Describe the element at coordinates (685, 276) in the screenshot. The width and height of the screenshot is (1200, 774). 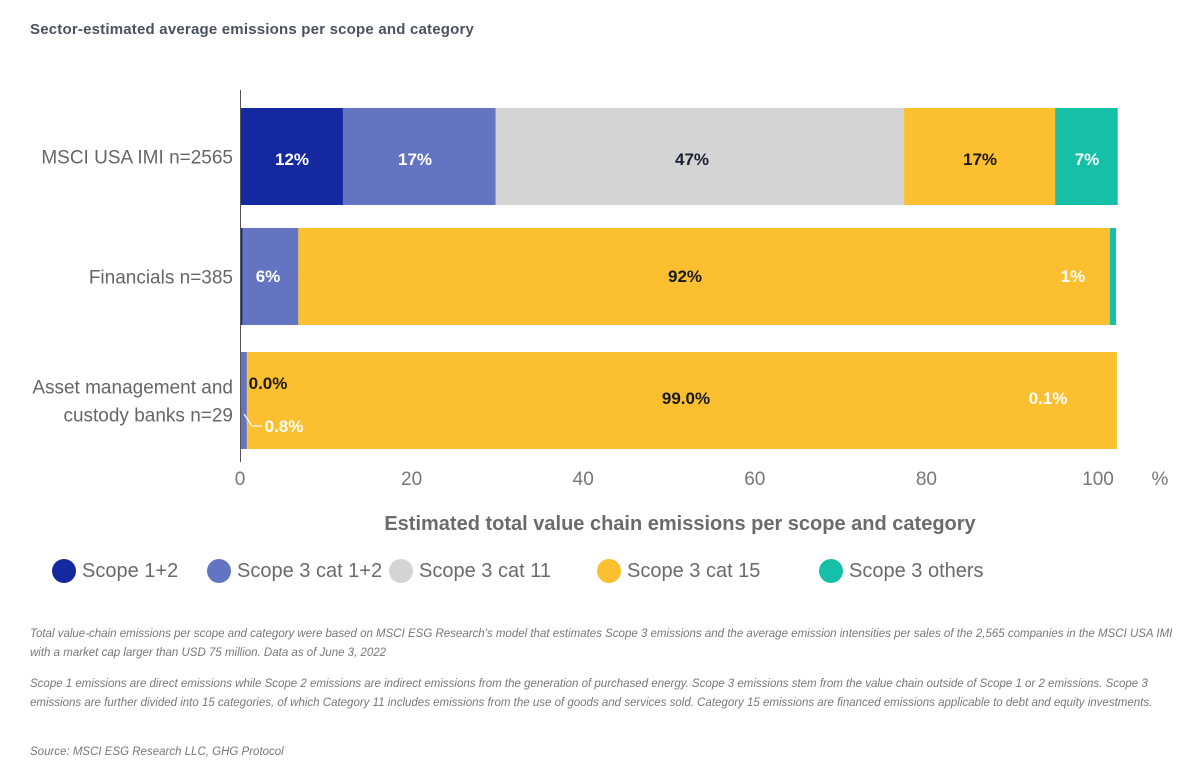
I see `data-label: 92%` at that location.